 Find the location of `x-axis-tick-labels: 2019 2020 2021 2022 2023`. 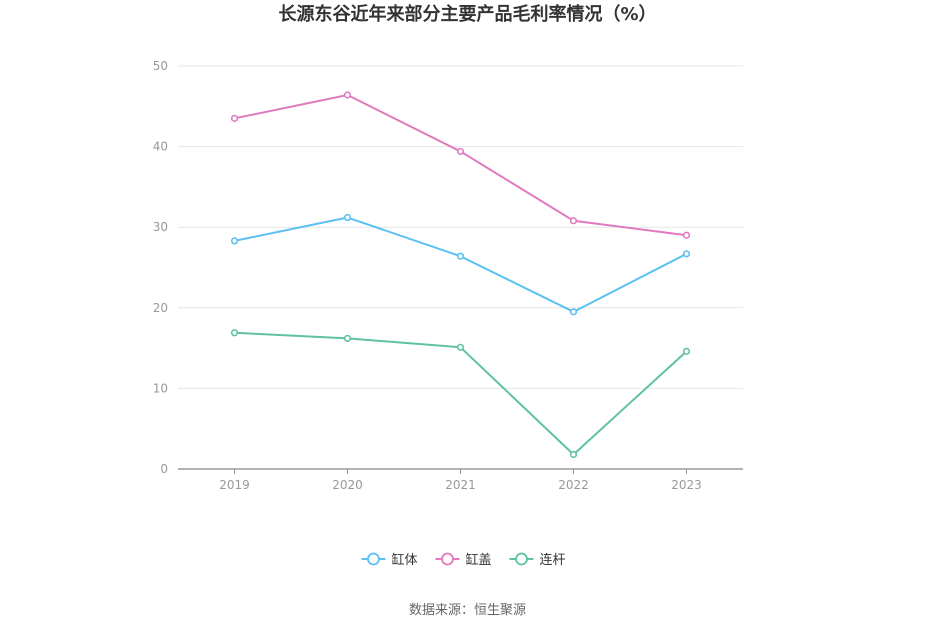

x-axis-tick-labels: 2019 2020 2021 2022 2023 is located at coordinates (460, 485).